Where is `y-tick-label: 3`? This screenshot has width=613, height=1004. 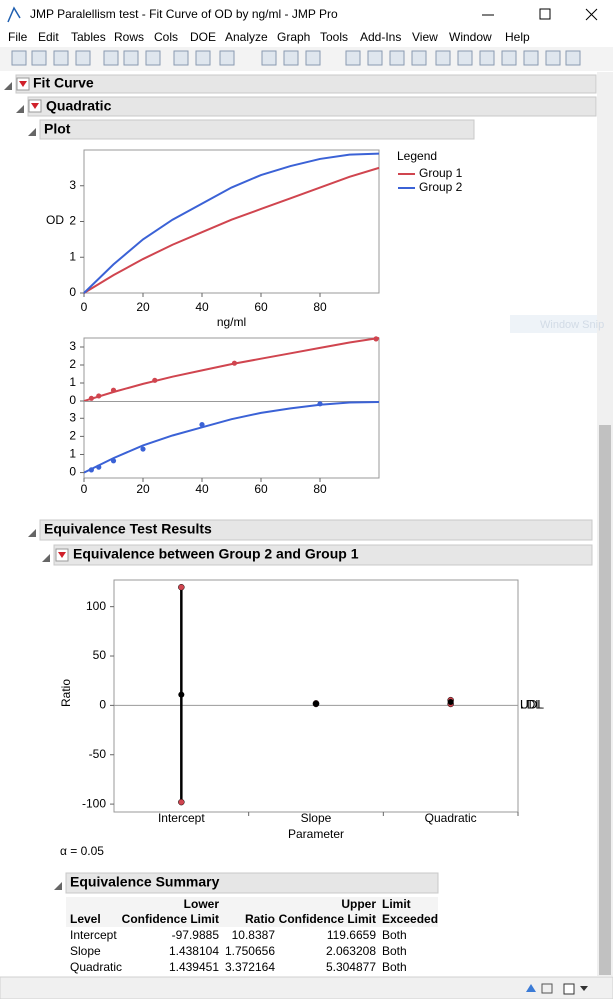
y-tick-label: 3 is located at coordinates (72, 185).